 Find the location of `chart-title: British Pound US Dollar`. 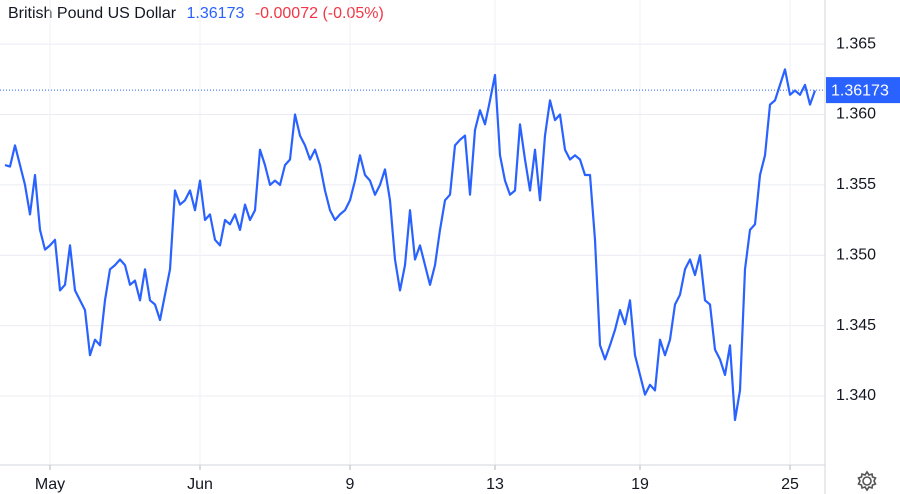

chart-title: British Pound US Dollar is located at coordinates (92, 13).